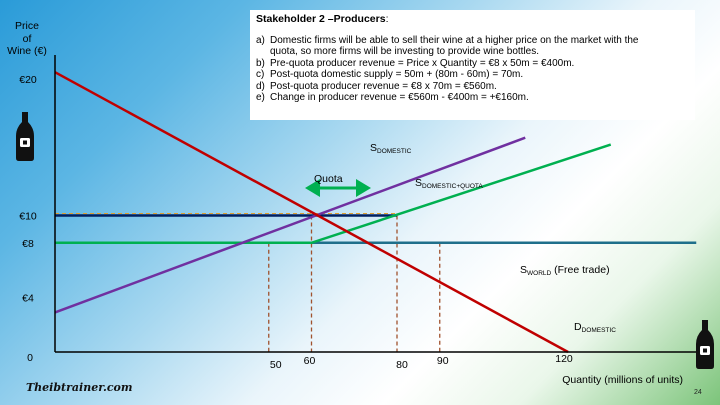 This screenshot has height=405, width=720. What do you see at coordinates (622, 380) in the screenshot?
I see `x-axis-label: Quantity (millions of units)` at bounding box center [622, 380].